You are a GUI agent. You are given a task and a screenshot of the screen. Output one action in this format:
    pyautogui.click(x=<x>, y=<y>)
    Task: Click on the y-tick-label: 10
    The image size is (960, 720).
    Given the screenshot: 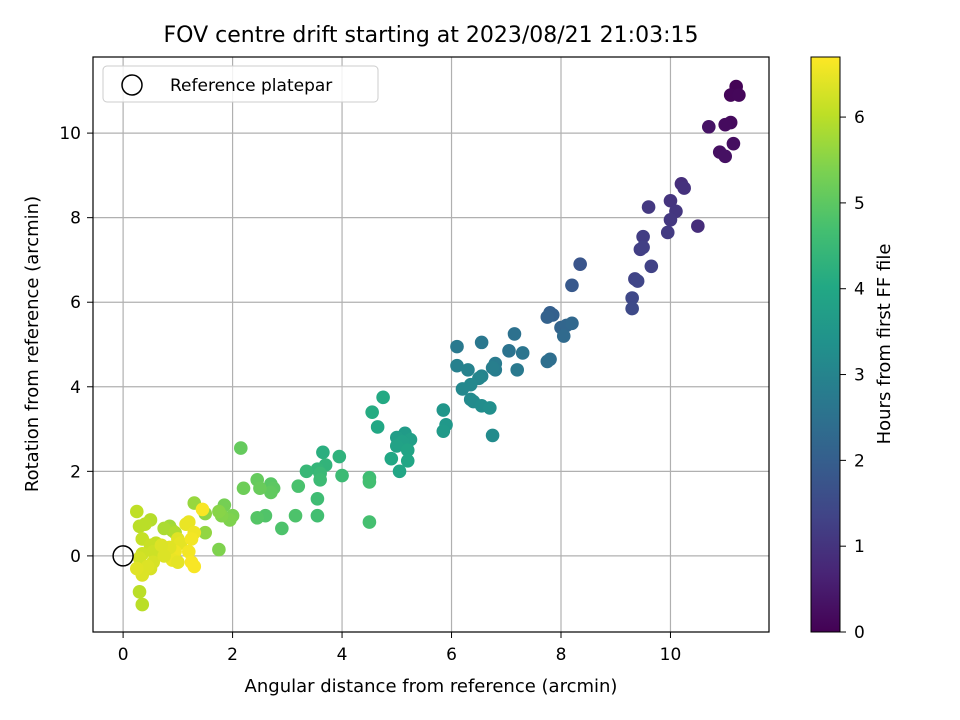 What is the action you would take?
    pyautogui.click(x=70, y=134)
    